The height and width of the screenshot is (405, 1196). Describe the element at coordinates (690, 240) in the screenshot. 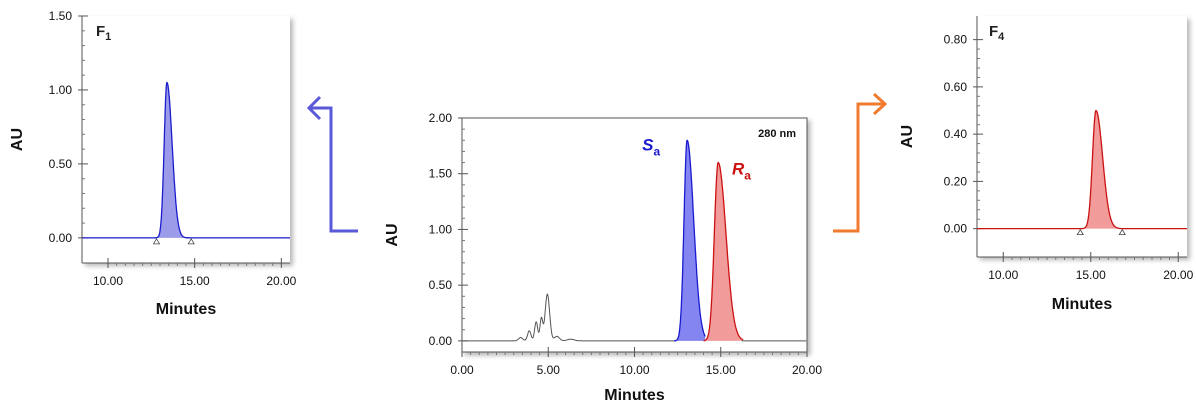

I see `trace-line-s` at that location.